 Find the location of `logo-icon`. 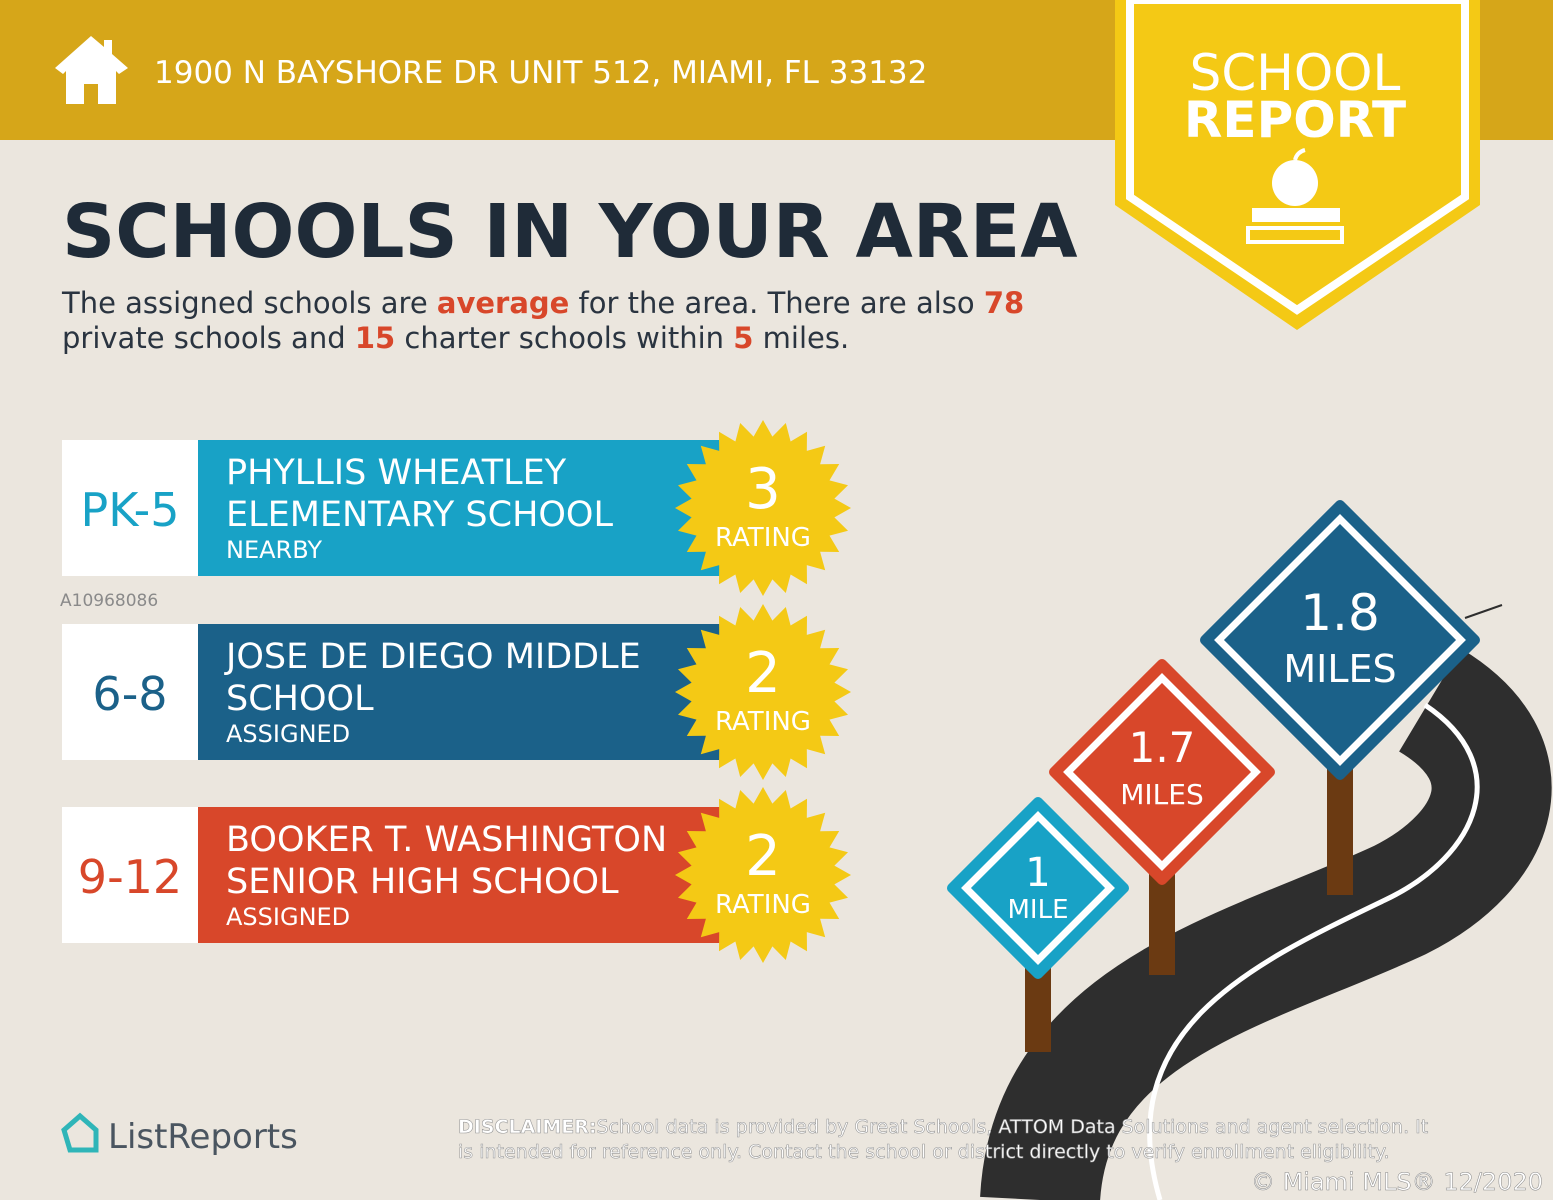

logo-icon is located at coordinates (80, 1132).